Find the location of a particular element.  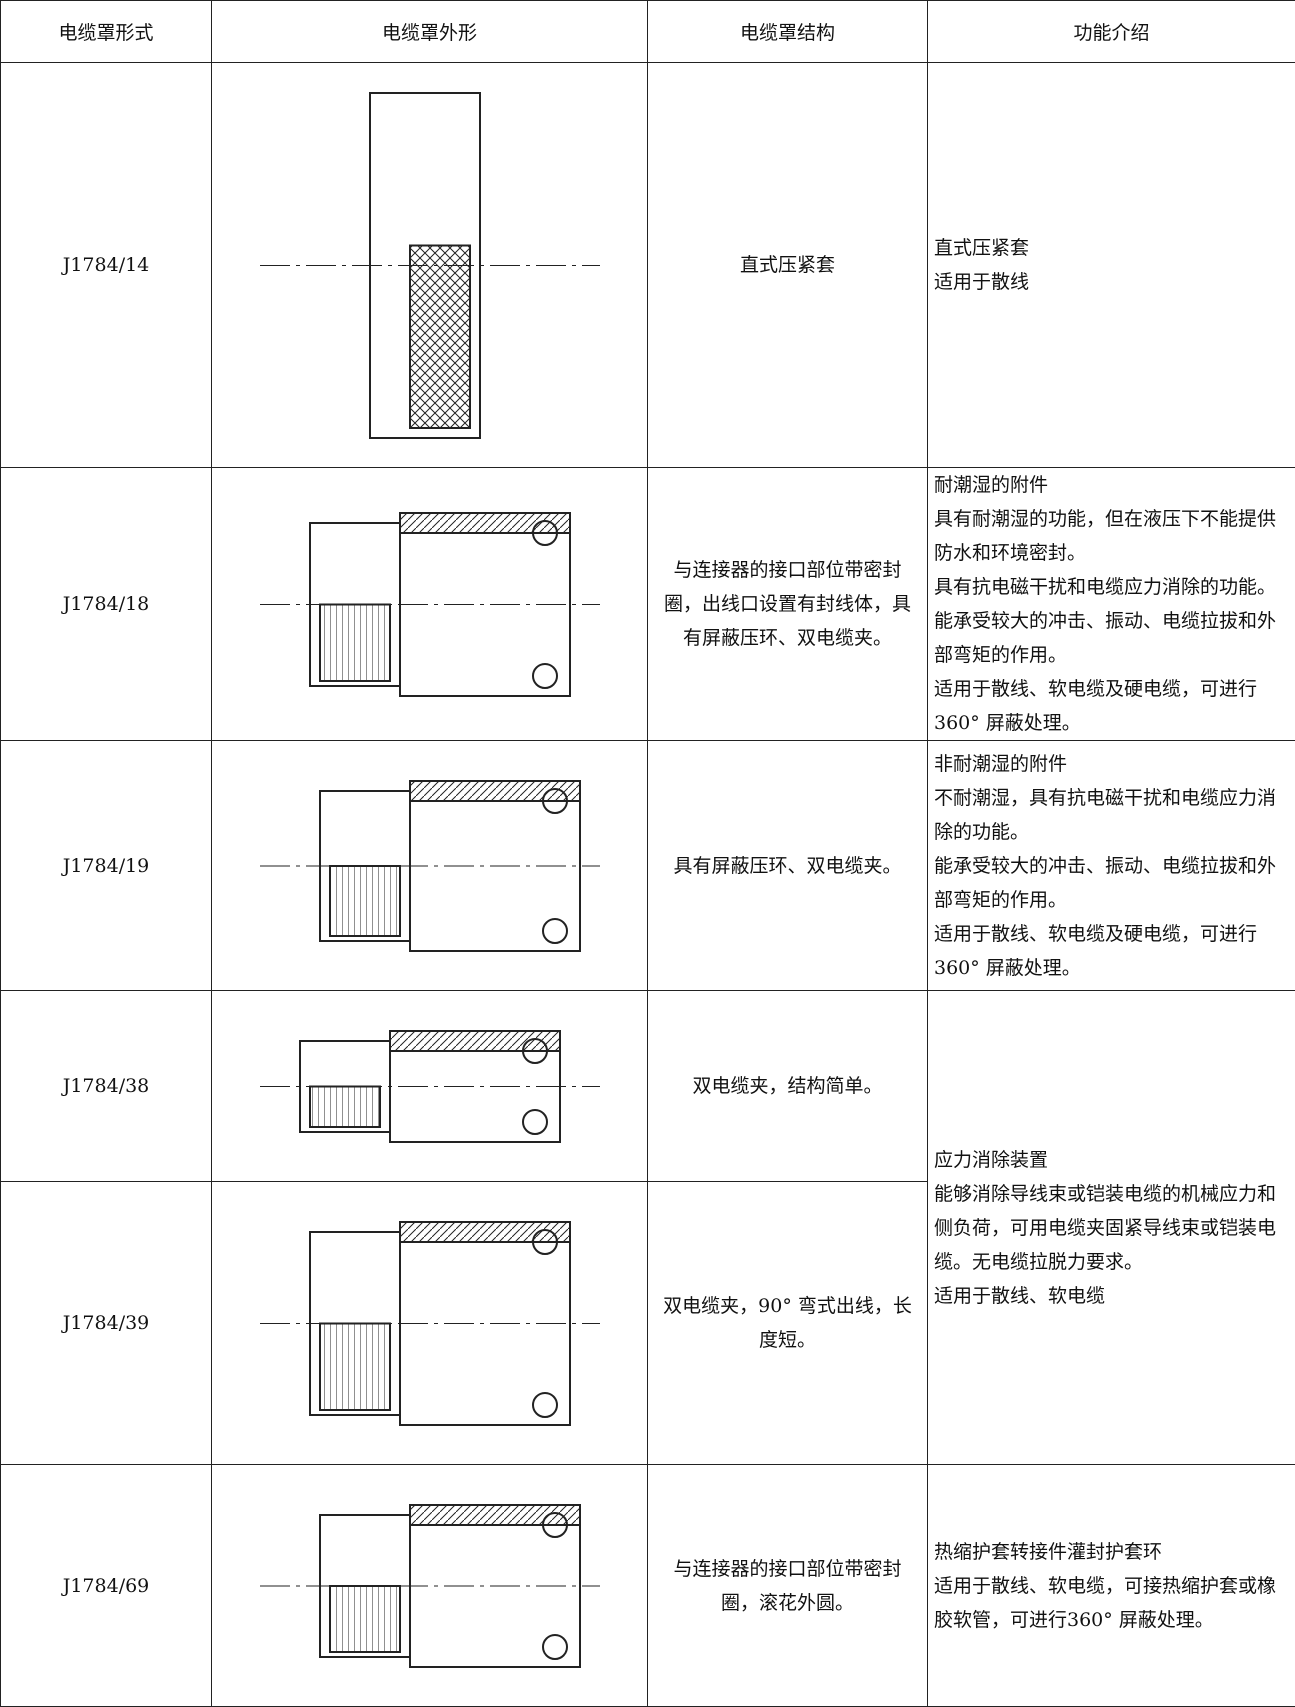

function-line: 适用于散线 is located at coordinates (1111, 282).